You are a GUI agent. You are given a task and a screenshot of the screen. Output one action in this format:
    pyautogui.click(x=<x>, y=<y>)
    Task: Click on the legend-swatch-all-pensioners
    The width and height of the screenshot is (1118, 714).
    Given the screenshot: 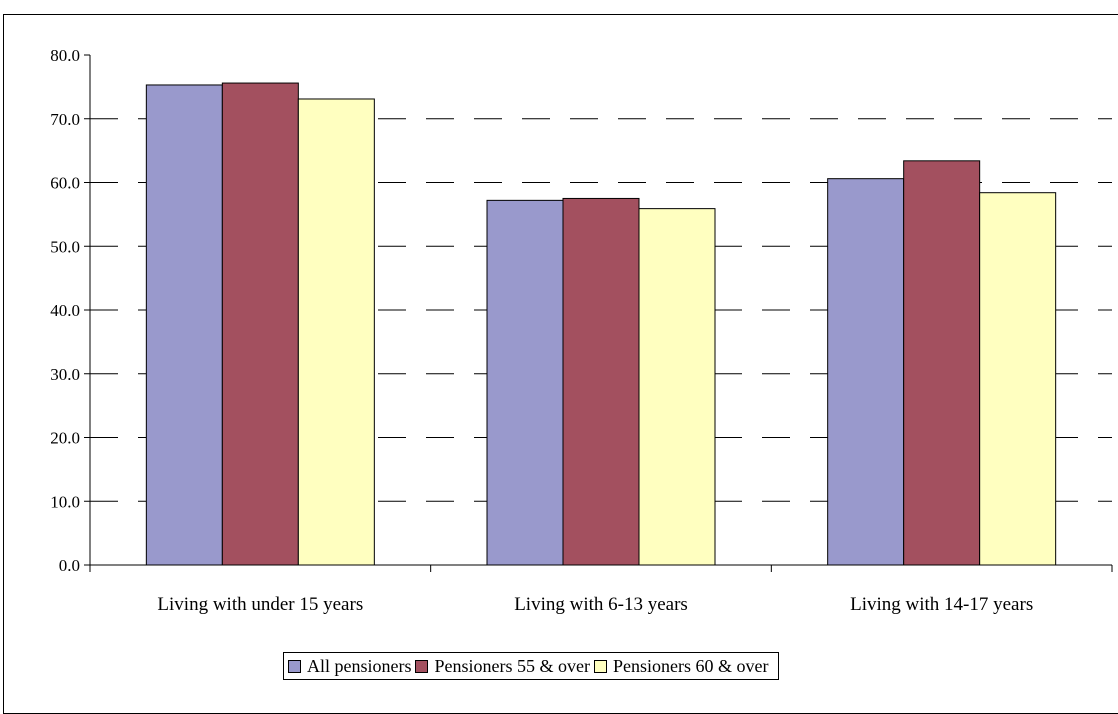 What is the action you would take?
    pyautogui.click(x=294, y=666)
    